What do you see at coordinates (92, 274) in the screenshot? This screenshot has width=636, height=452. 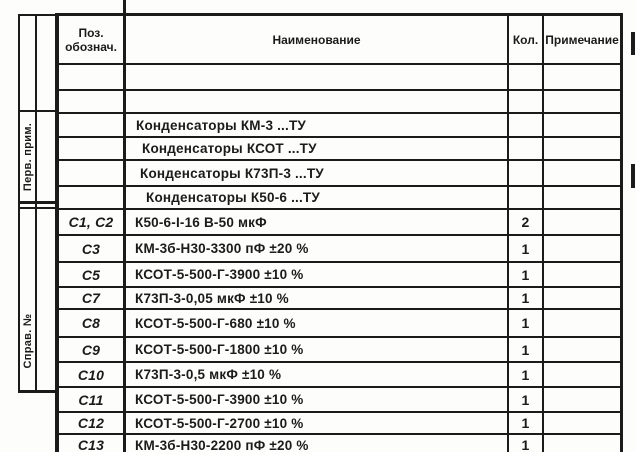 I see `pos-cell: С5` at bounding box center [92, 274].